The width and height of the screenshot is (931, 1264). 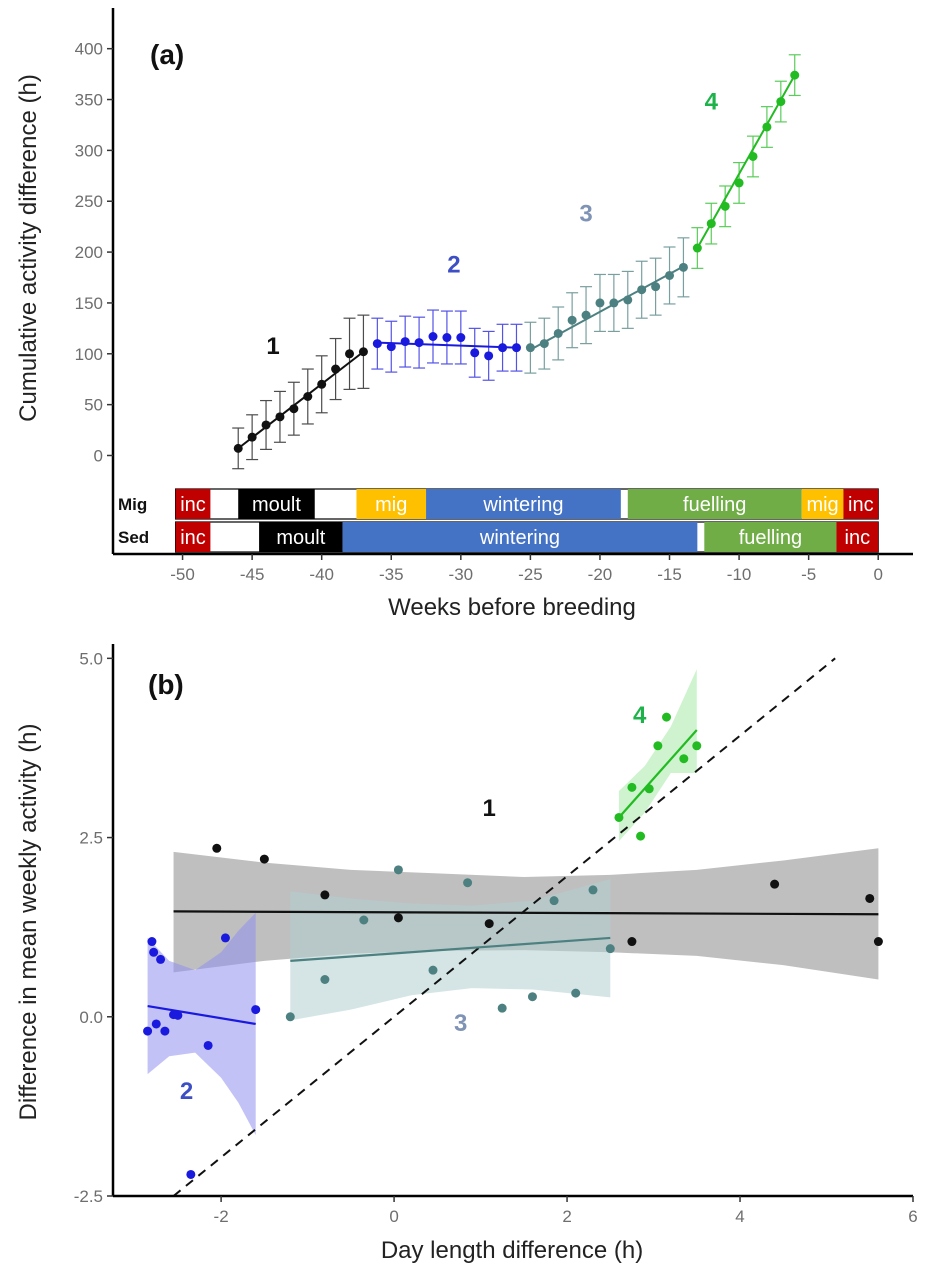 I want to click on panel-a-y-tick-label: 50, so click(x=93, y=405).